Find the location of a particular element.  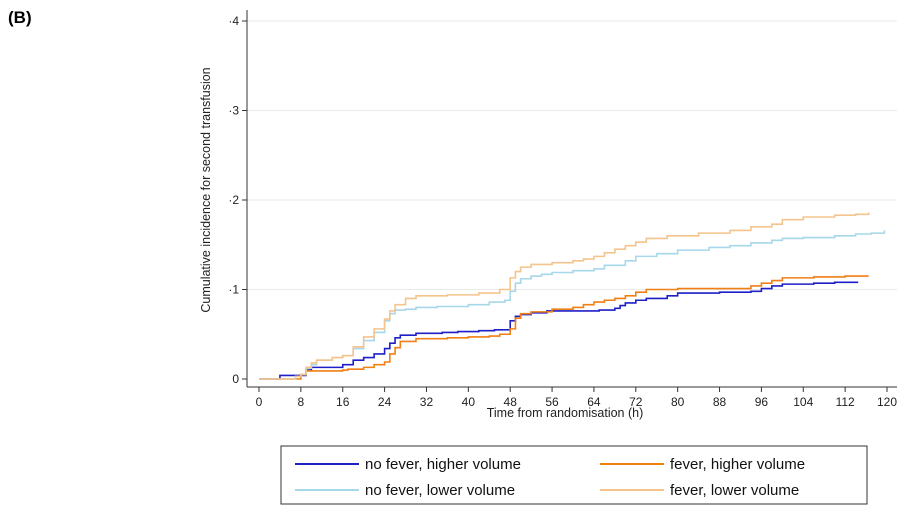

legend-label: no fever, lower volume is located at coordinates (440, 490).